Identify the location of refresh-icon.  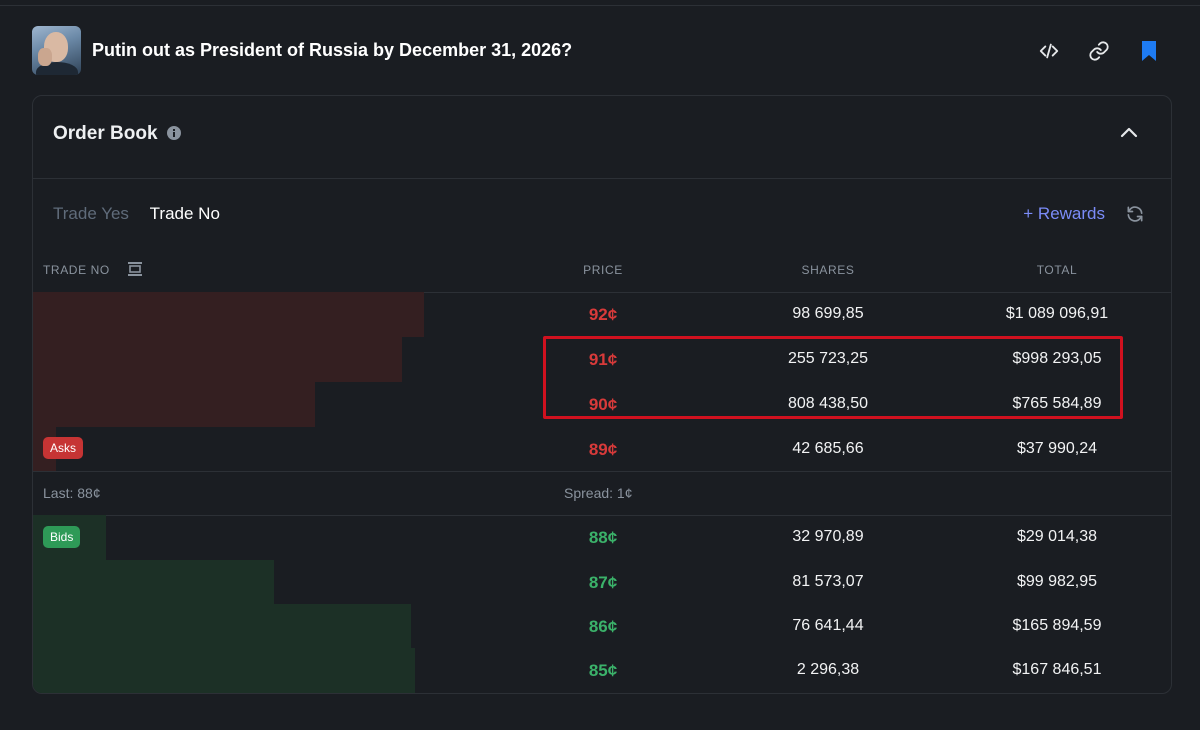
(1135, 214).